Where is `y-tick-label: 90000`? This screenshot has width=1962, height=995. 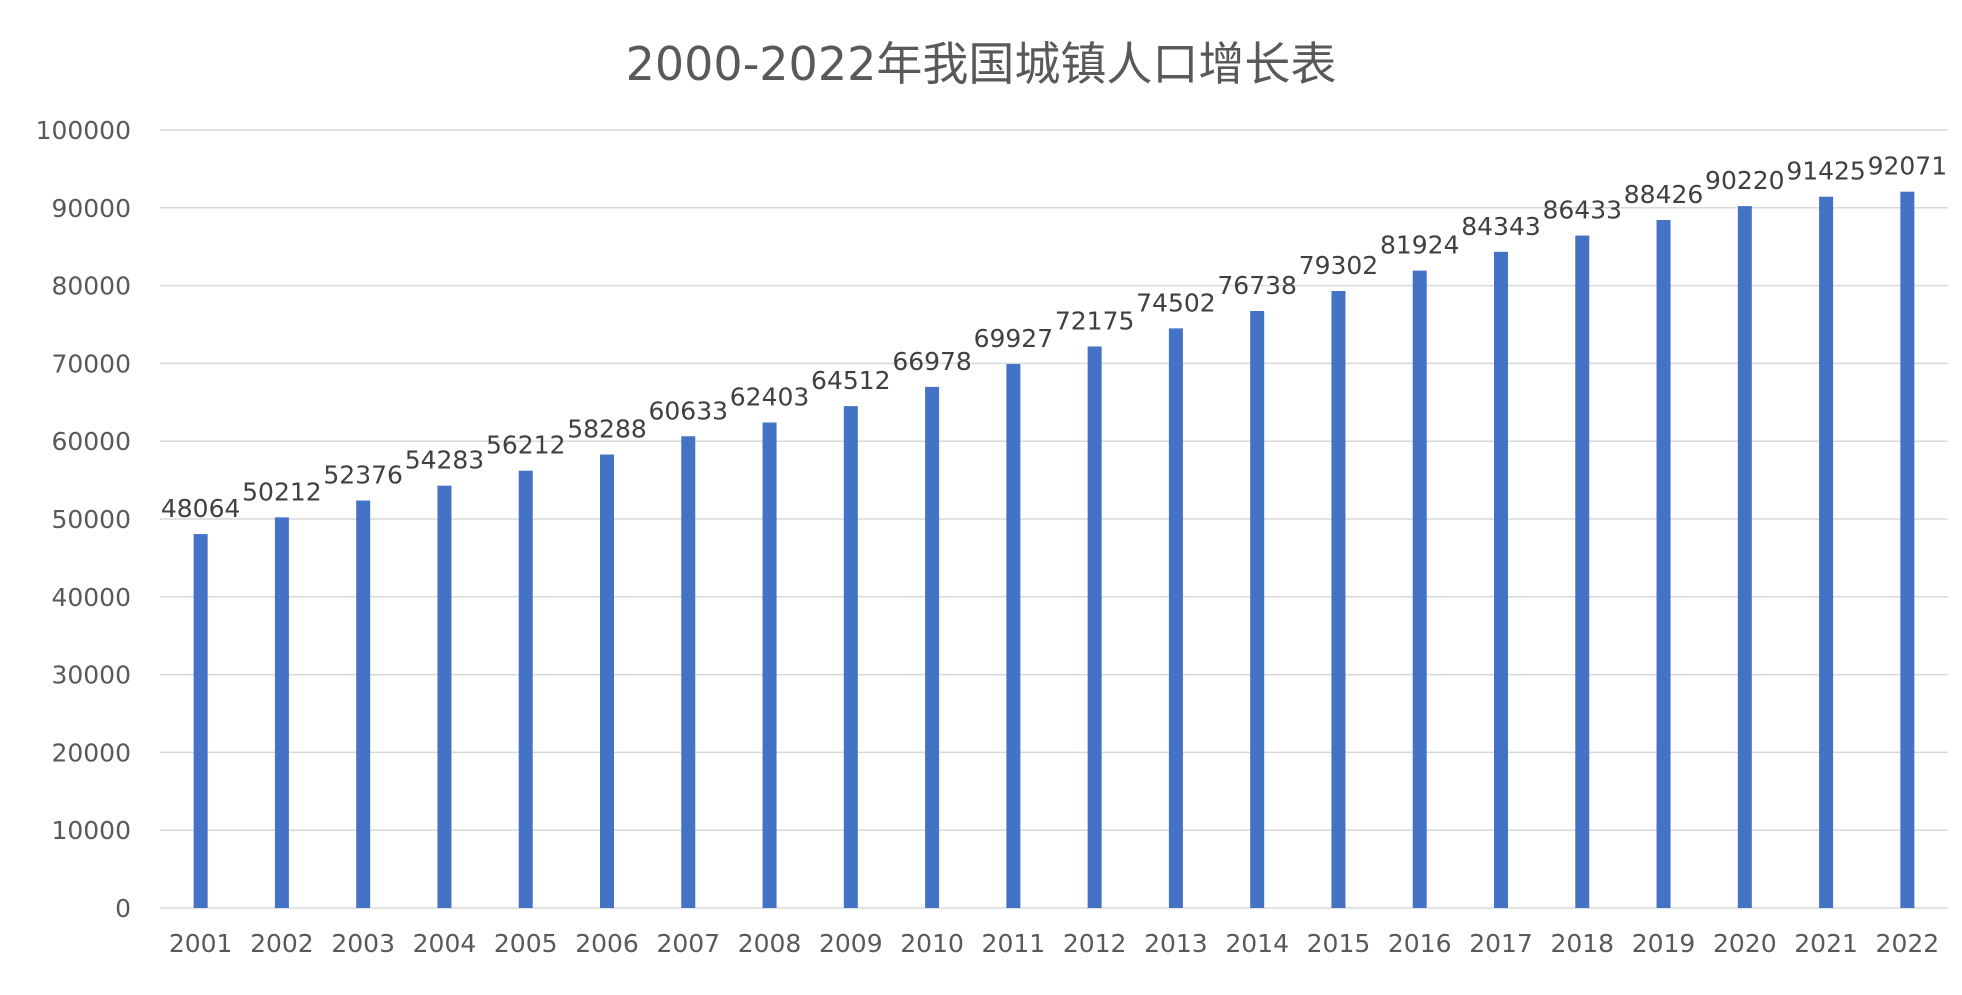
y-tick-label: 90000 is located at coordinates (91, 208).